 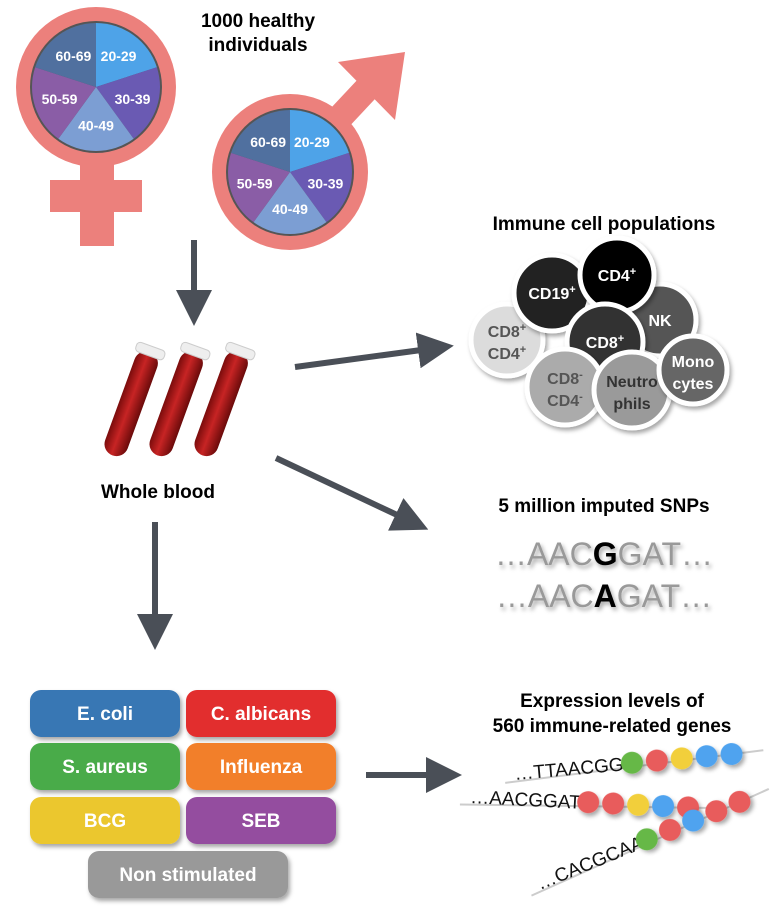 I want to click on male-age-pie: 20-29 30-39 40-49 50-59 60-69, so click(x=290, y=172).